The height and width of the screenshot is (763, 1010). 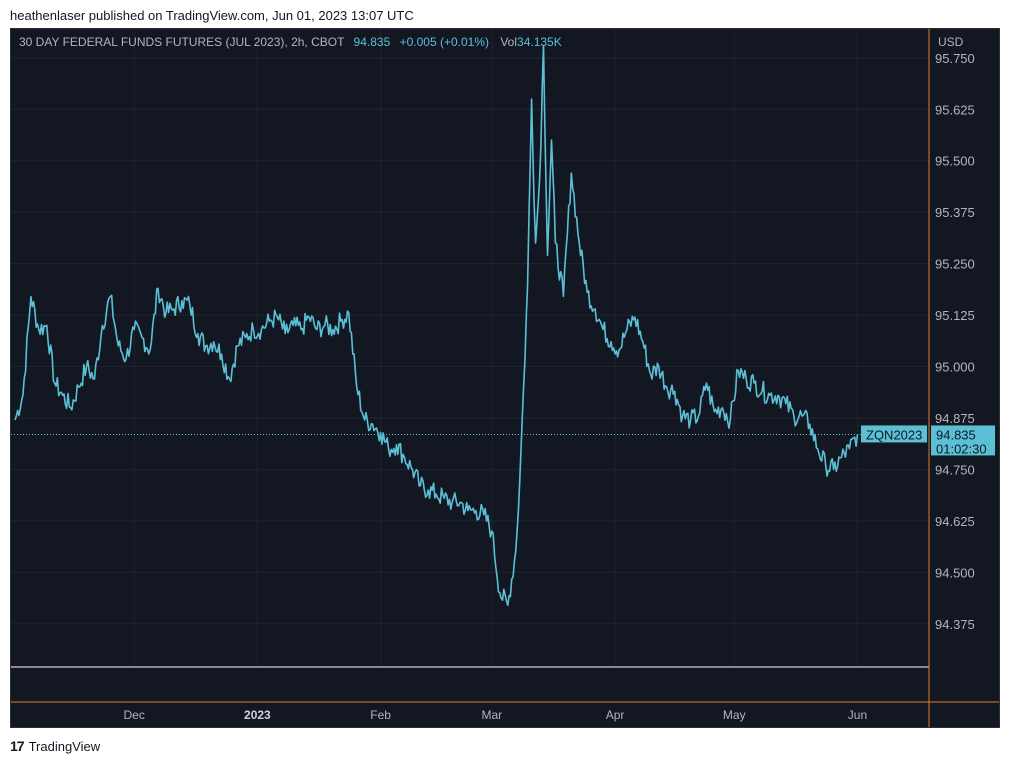 I want to click on y-tick-label: 95.000, so click(x=955, y=367).